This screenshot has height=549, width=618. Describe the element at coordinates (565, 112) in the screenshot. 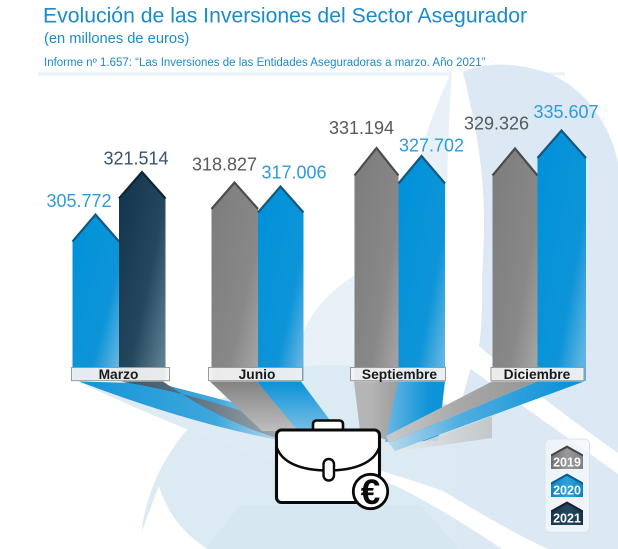

I see `svg-text: 335.607` at that location.